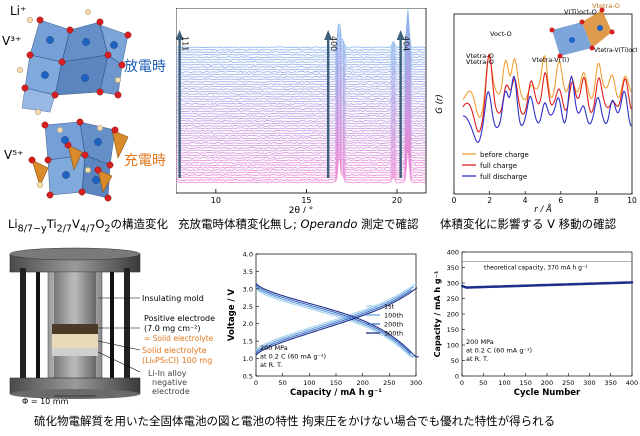 The height and width of the screenshot is (436, 640). Describe the element at coordinates (440, 103) in the screenshot. I see `pdf-ylabel: G (r)` at that location.